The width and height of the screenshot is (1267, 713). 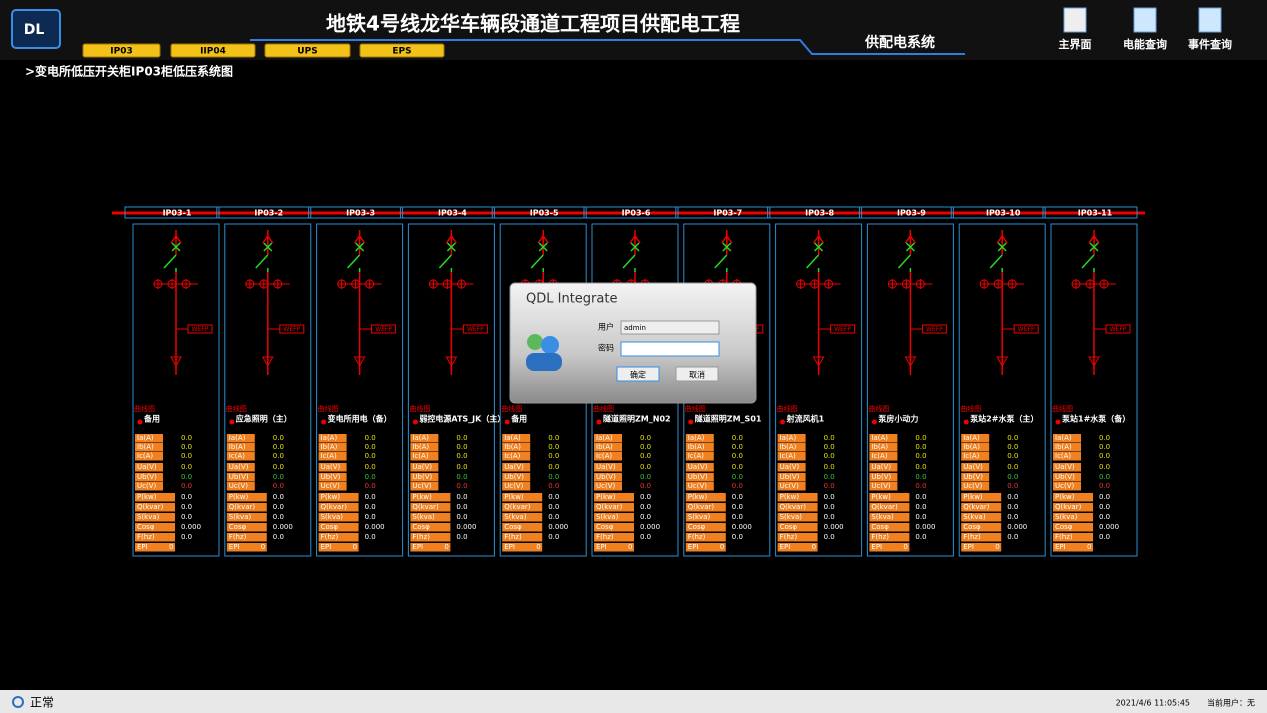 I want to click on feeder-name: 变电所用电（备）, so click(x=360, y=419).